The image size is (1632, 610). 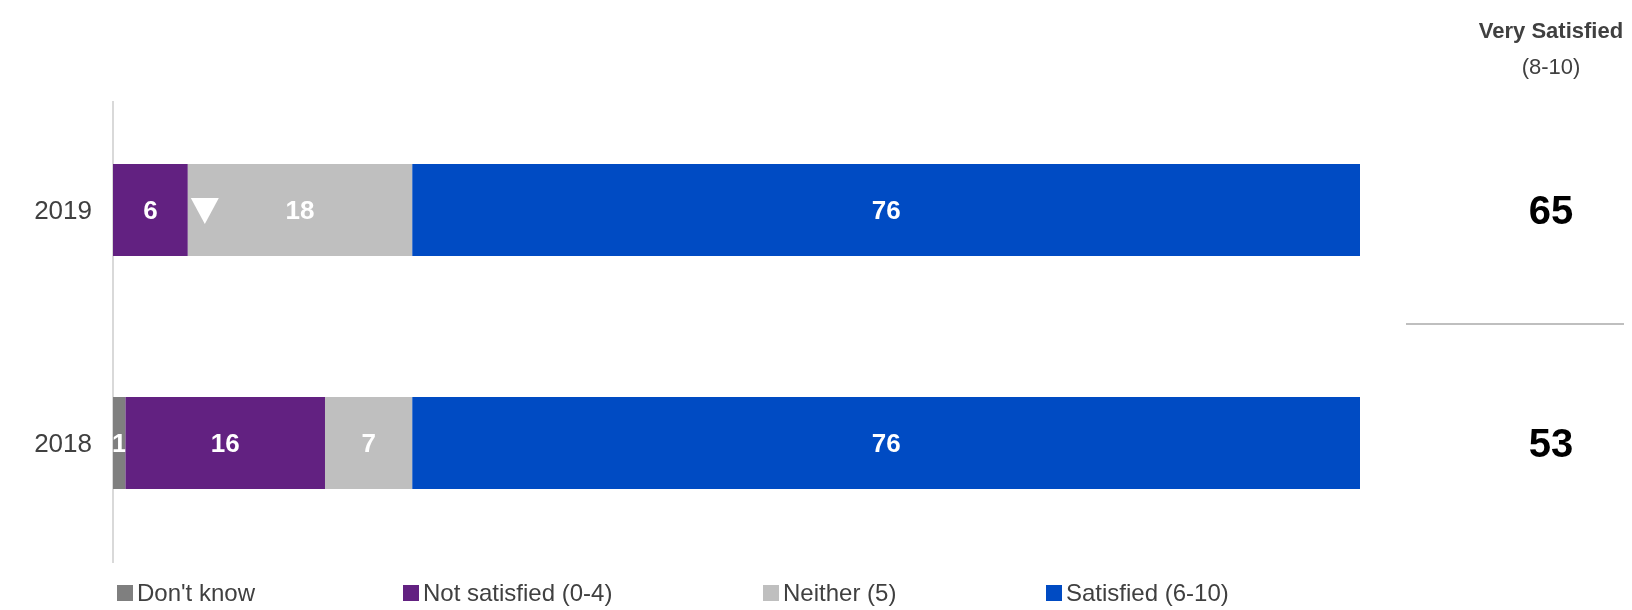 I want to click on data-label: 1, so click(x=119, y=443).